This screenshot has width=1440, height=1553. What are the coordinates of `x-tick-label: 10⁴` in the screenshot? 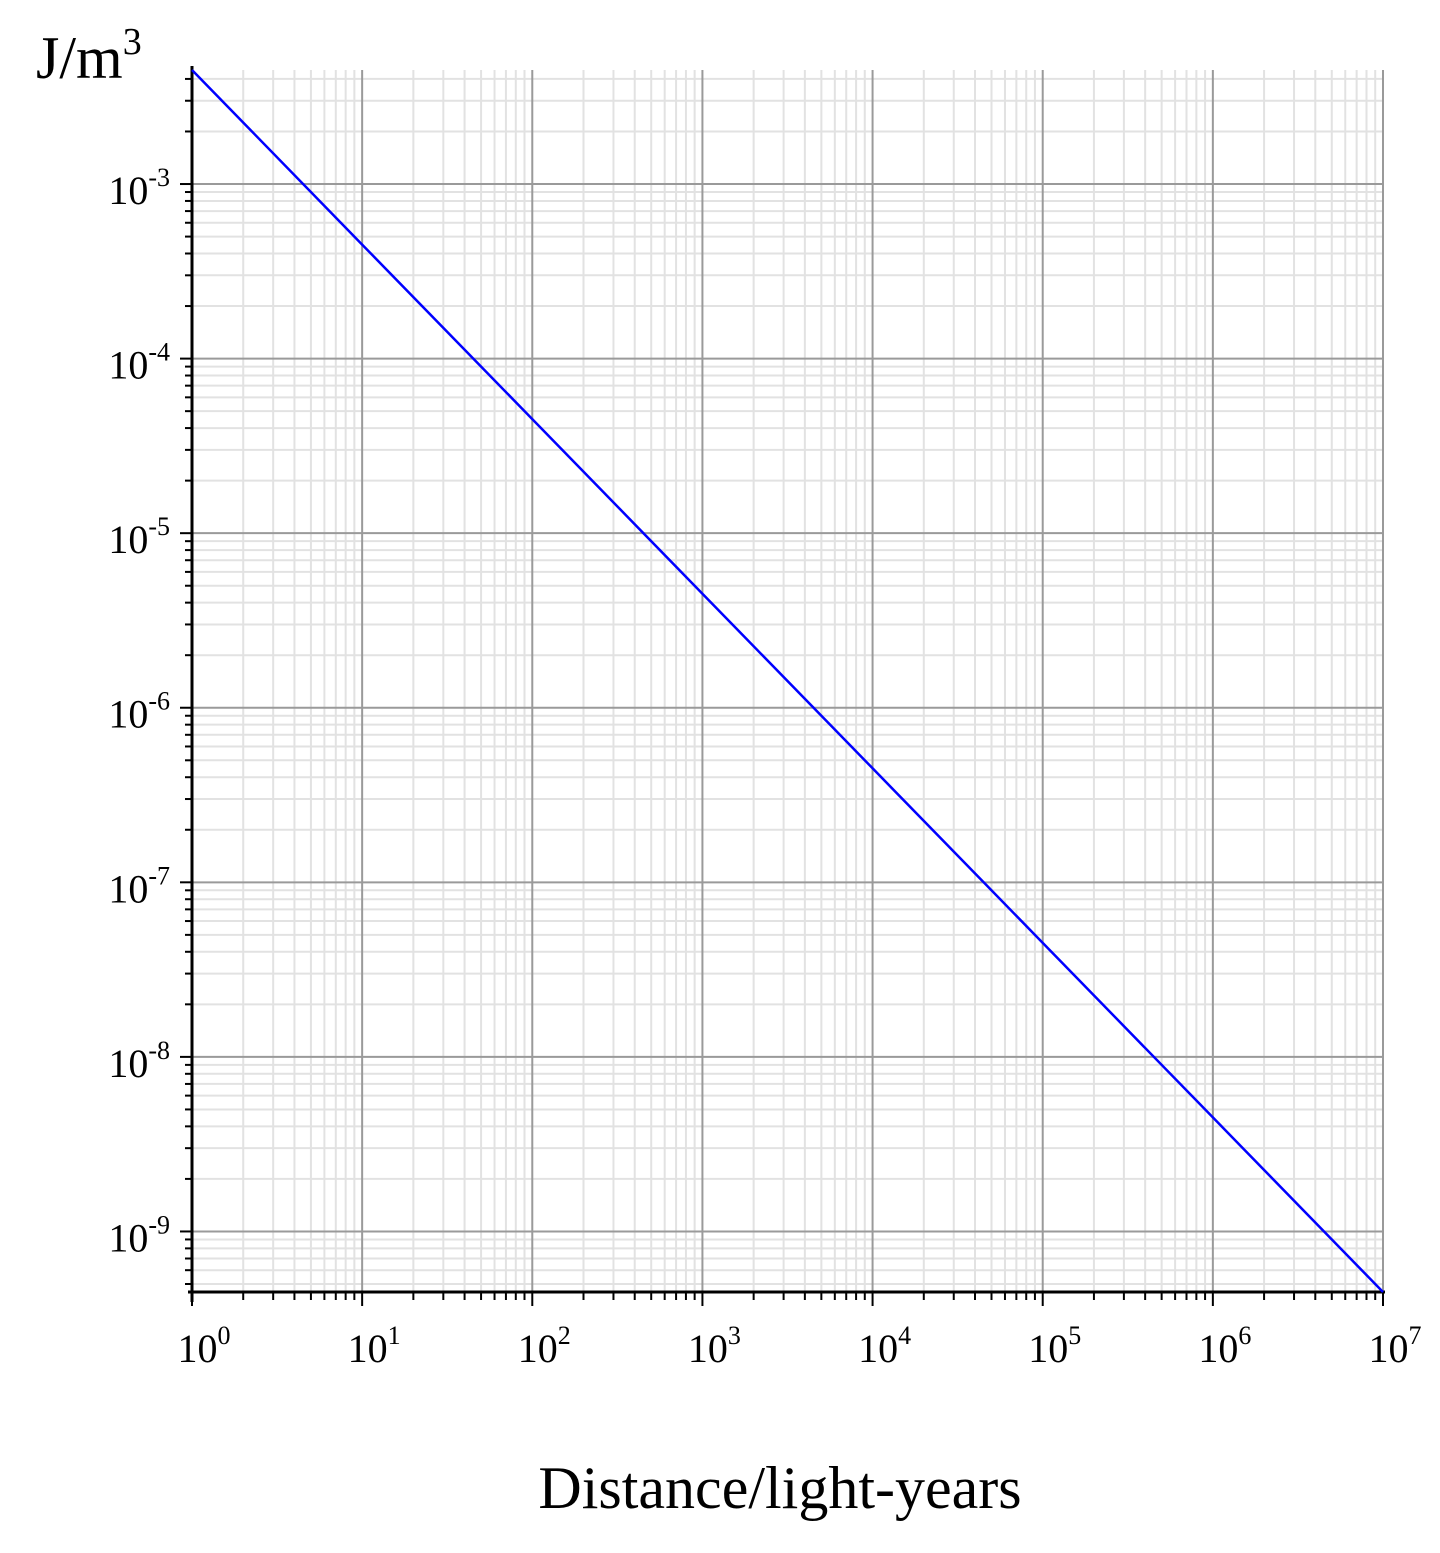 It's located at (884, 1346).